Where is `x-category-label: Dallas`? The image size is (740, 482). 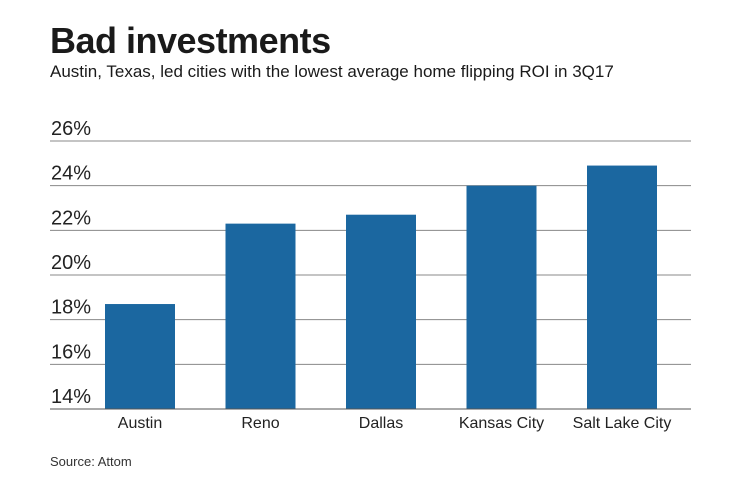 x-category-label: Dallas is located at coordinates (381, 423).